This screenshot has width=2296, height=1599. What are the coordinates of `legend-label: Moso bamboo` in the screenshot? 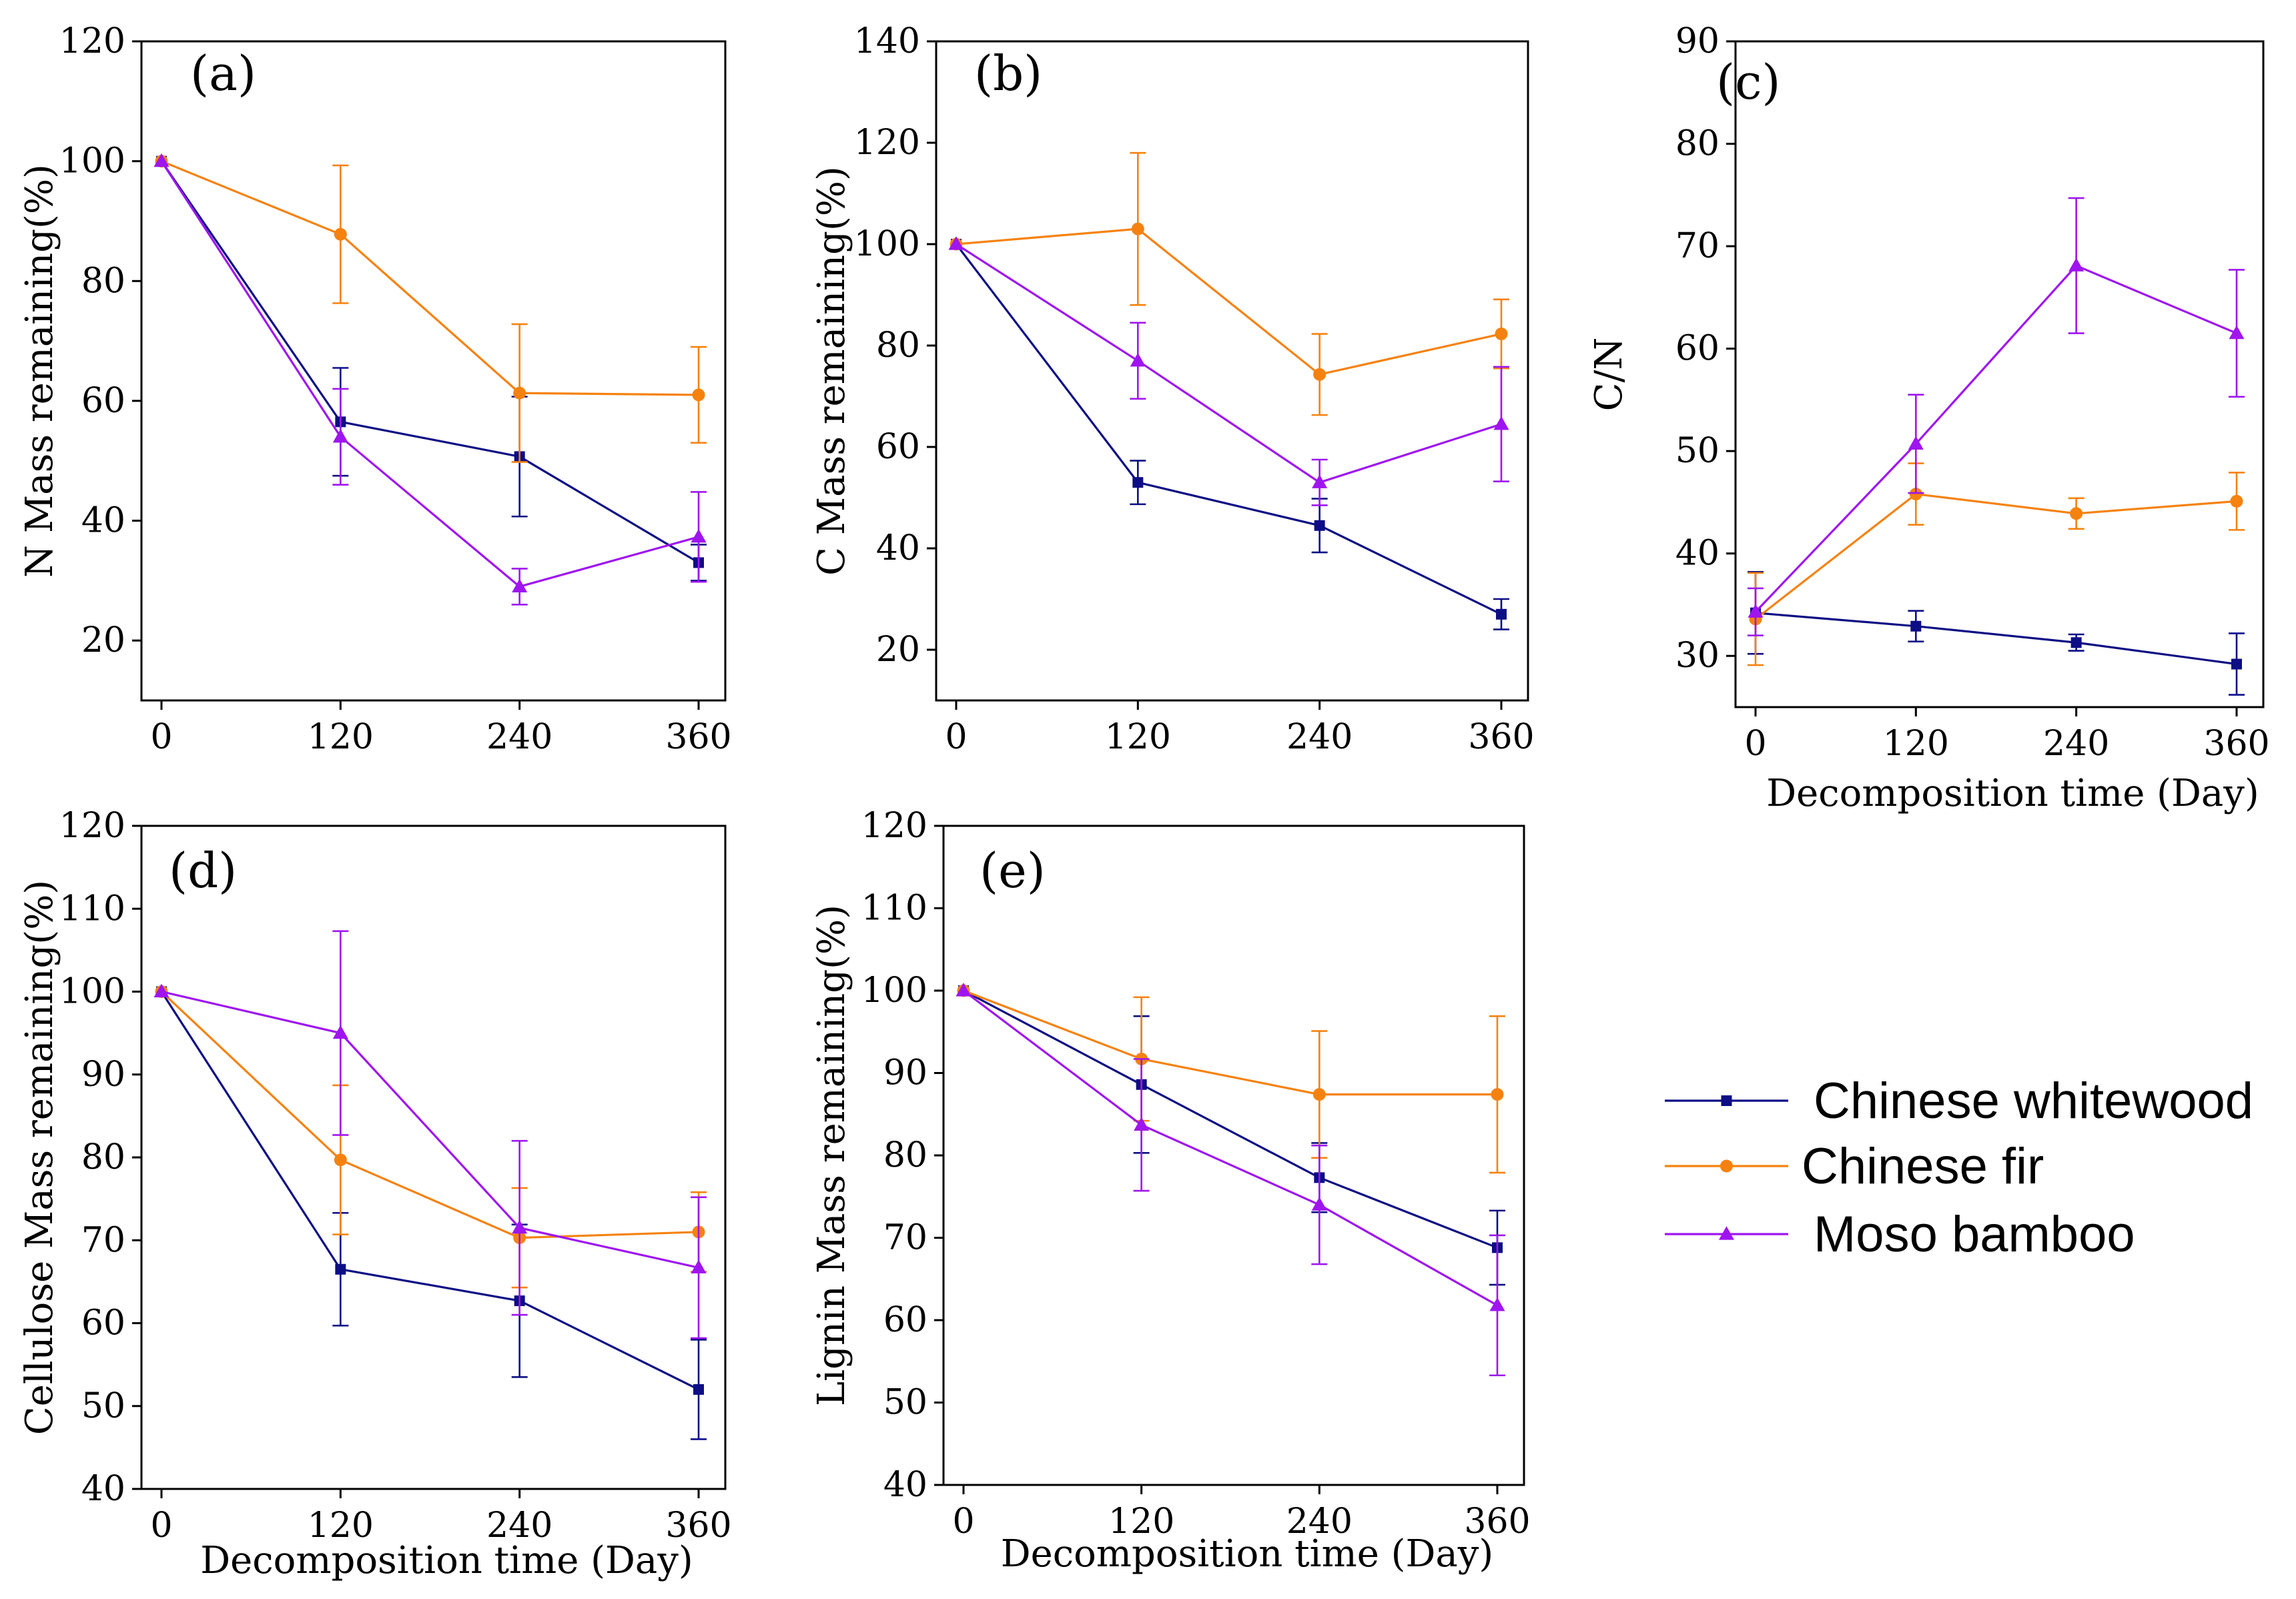 It's located at (1974, 1234).